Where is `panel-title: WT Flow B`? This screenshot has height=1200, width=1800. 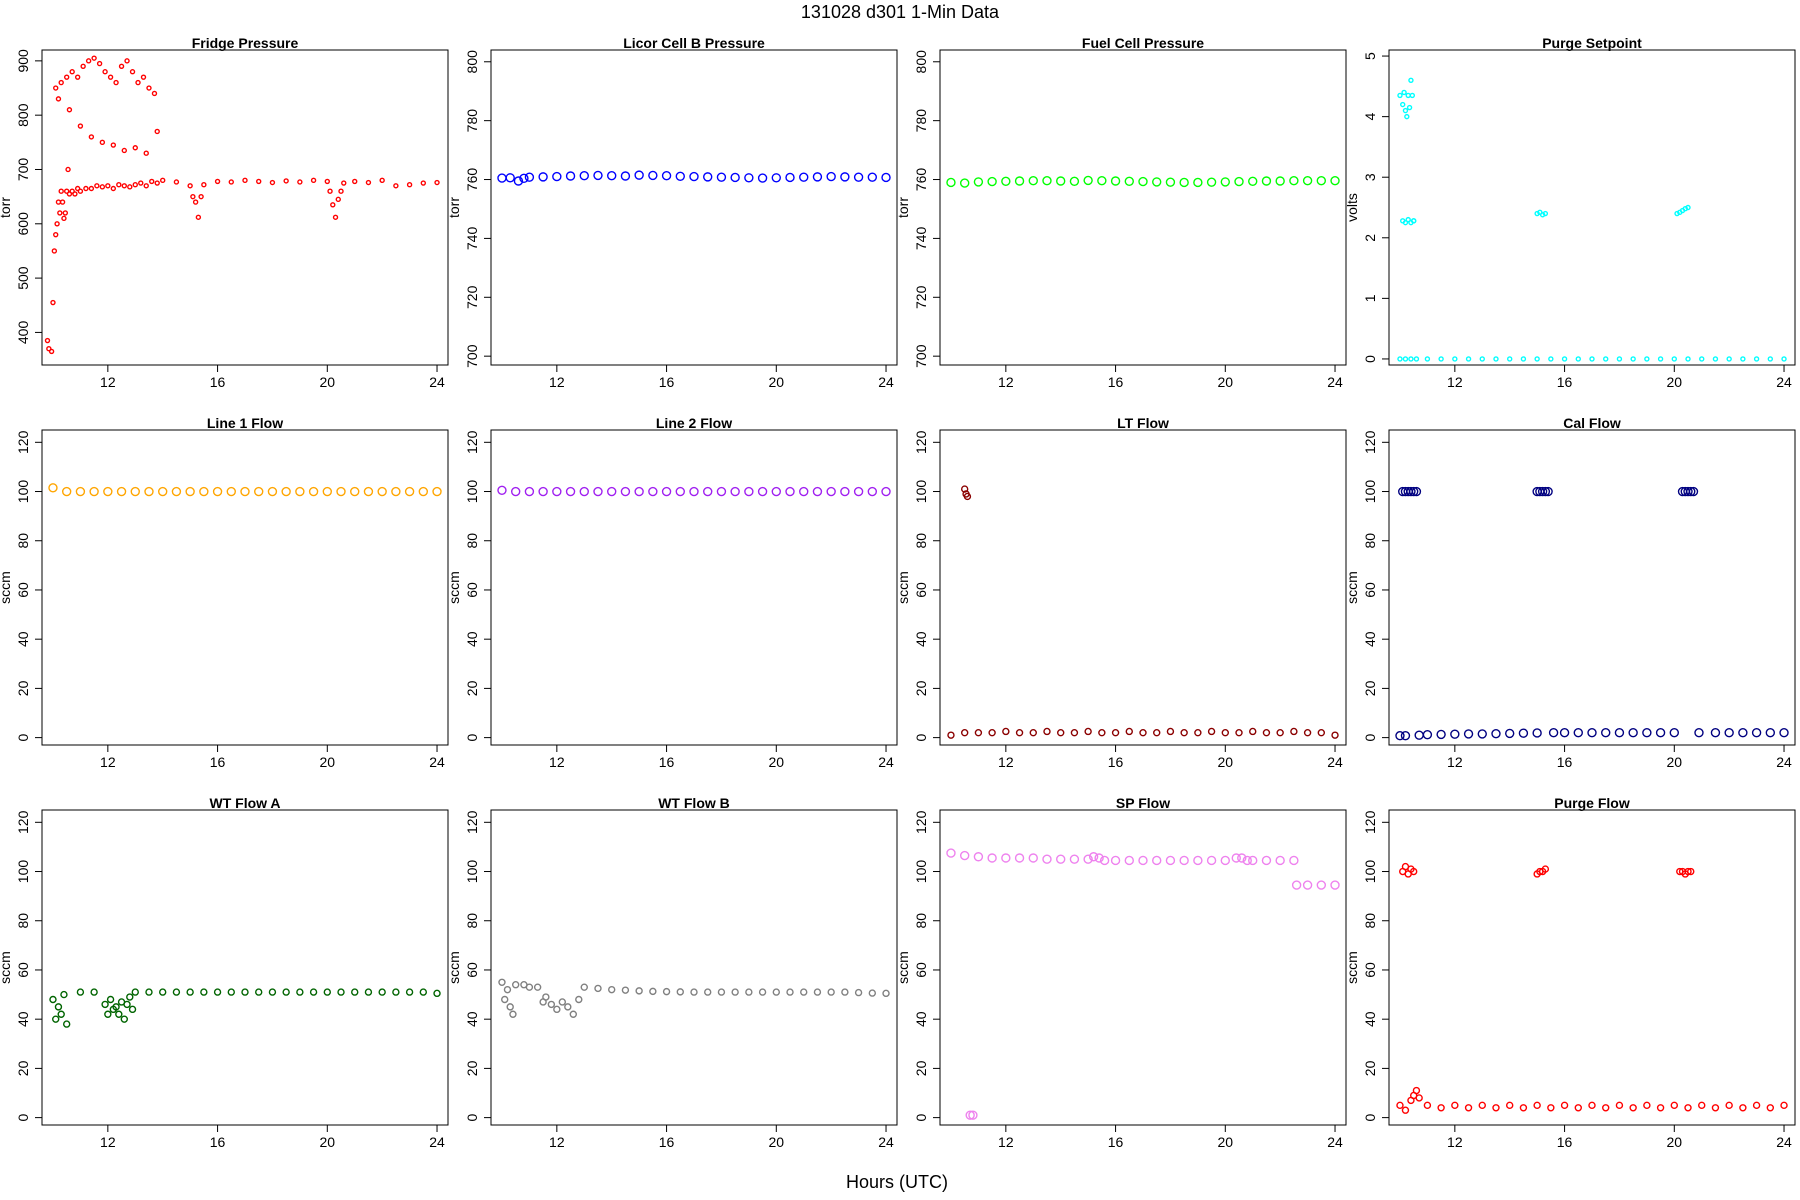 panel-title: WT Flow B is located at coordinates (694, 803).